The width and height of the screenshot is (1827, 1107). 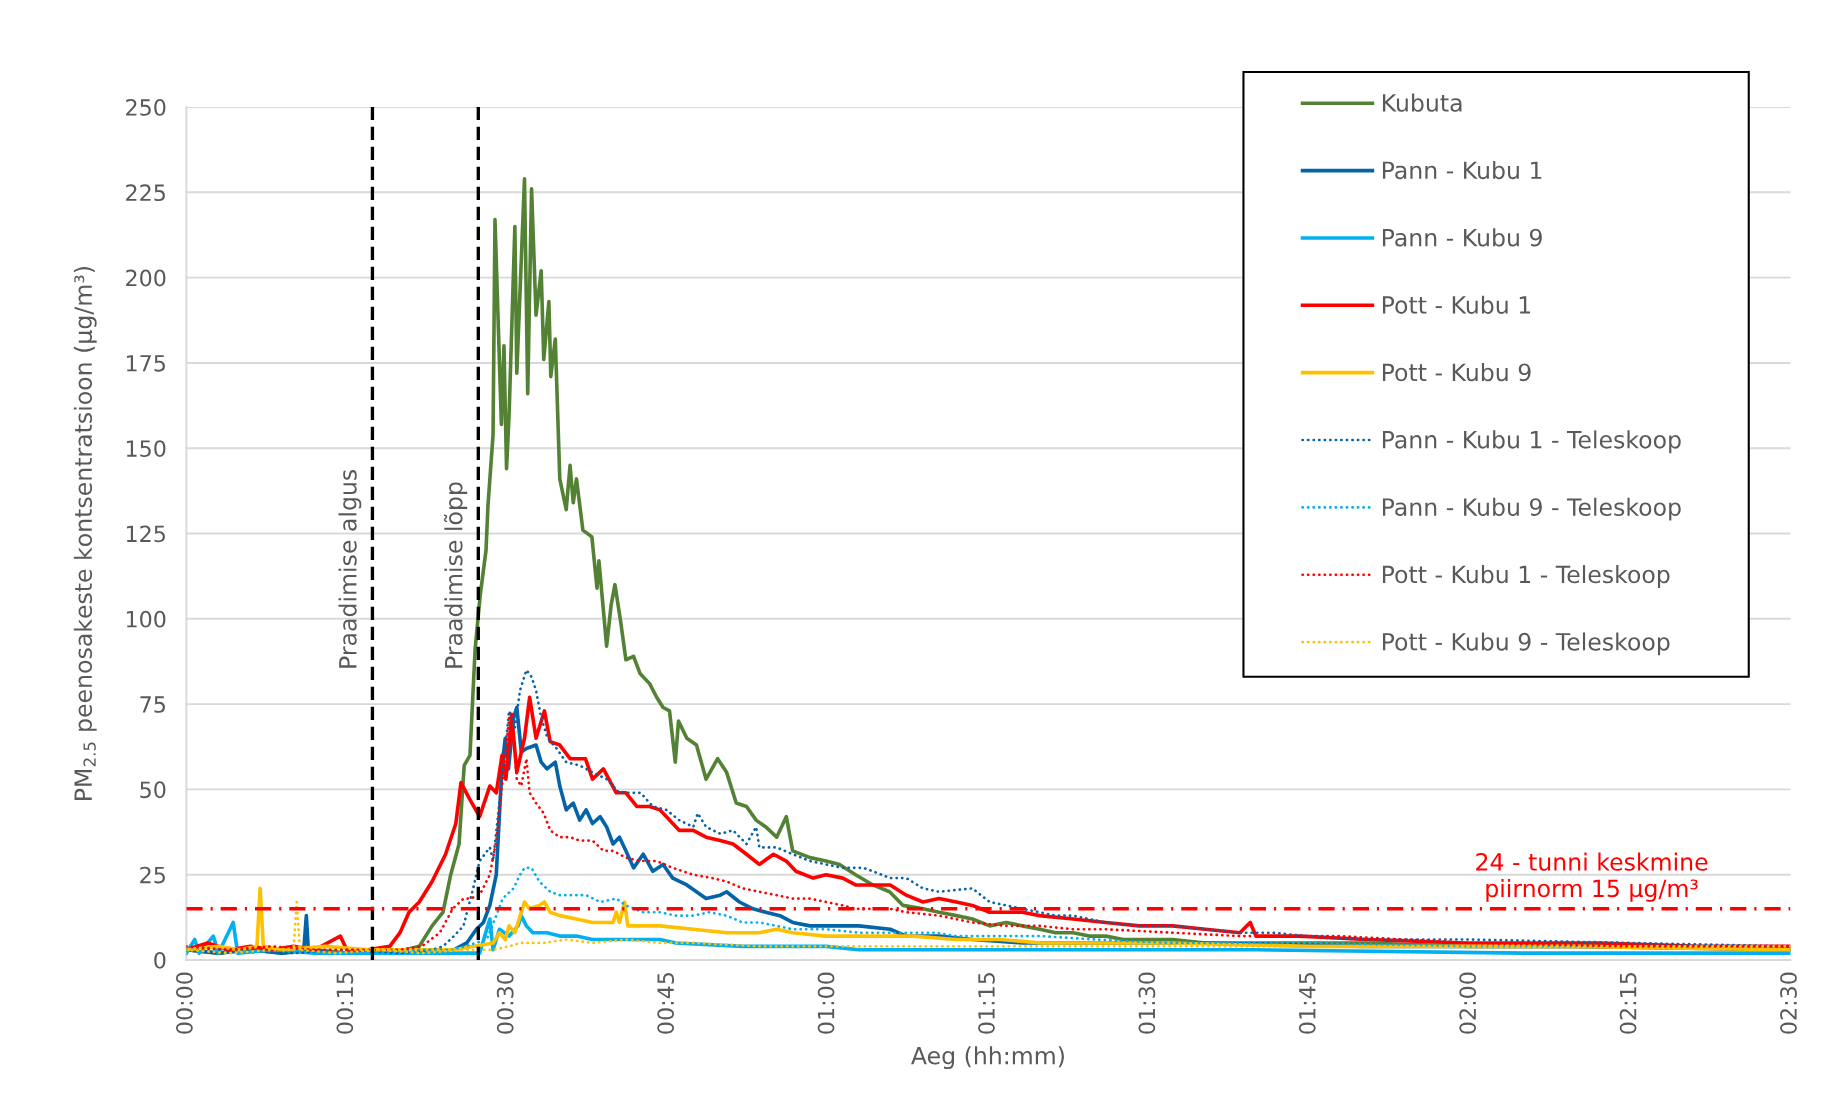 I want to click on y-tick-label: 100, so click(x=146, y=619).